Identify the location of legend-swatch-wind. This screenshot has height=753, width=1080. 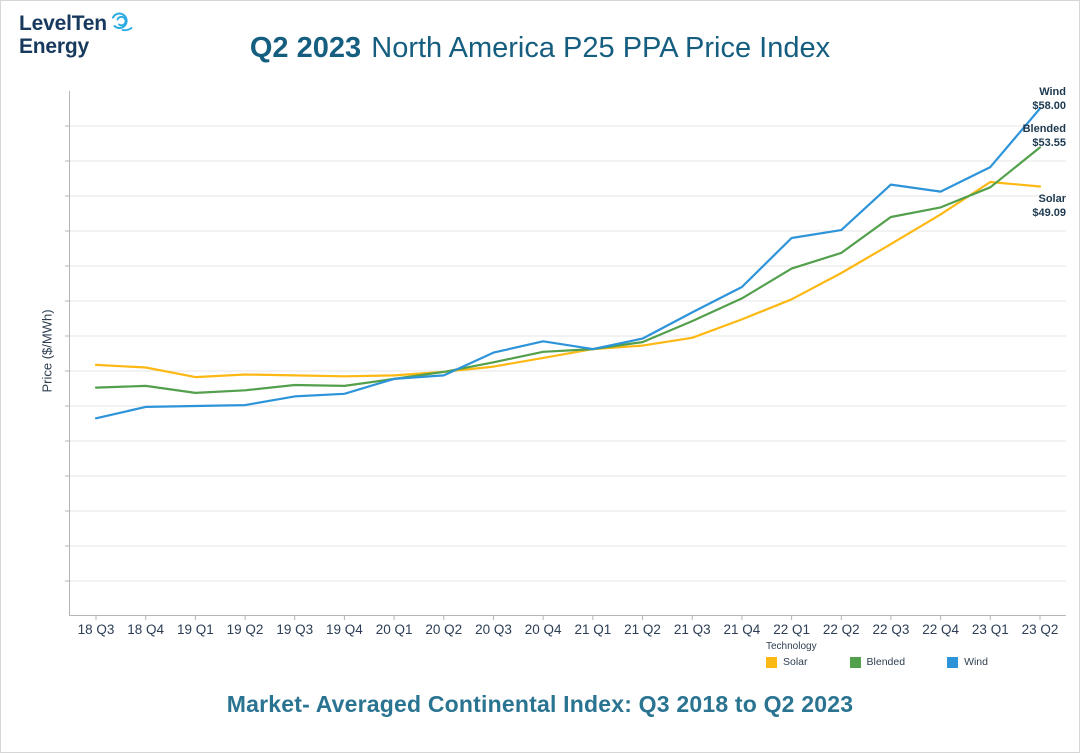
(953, 662).